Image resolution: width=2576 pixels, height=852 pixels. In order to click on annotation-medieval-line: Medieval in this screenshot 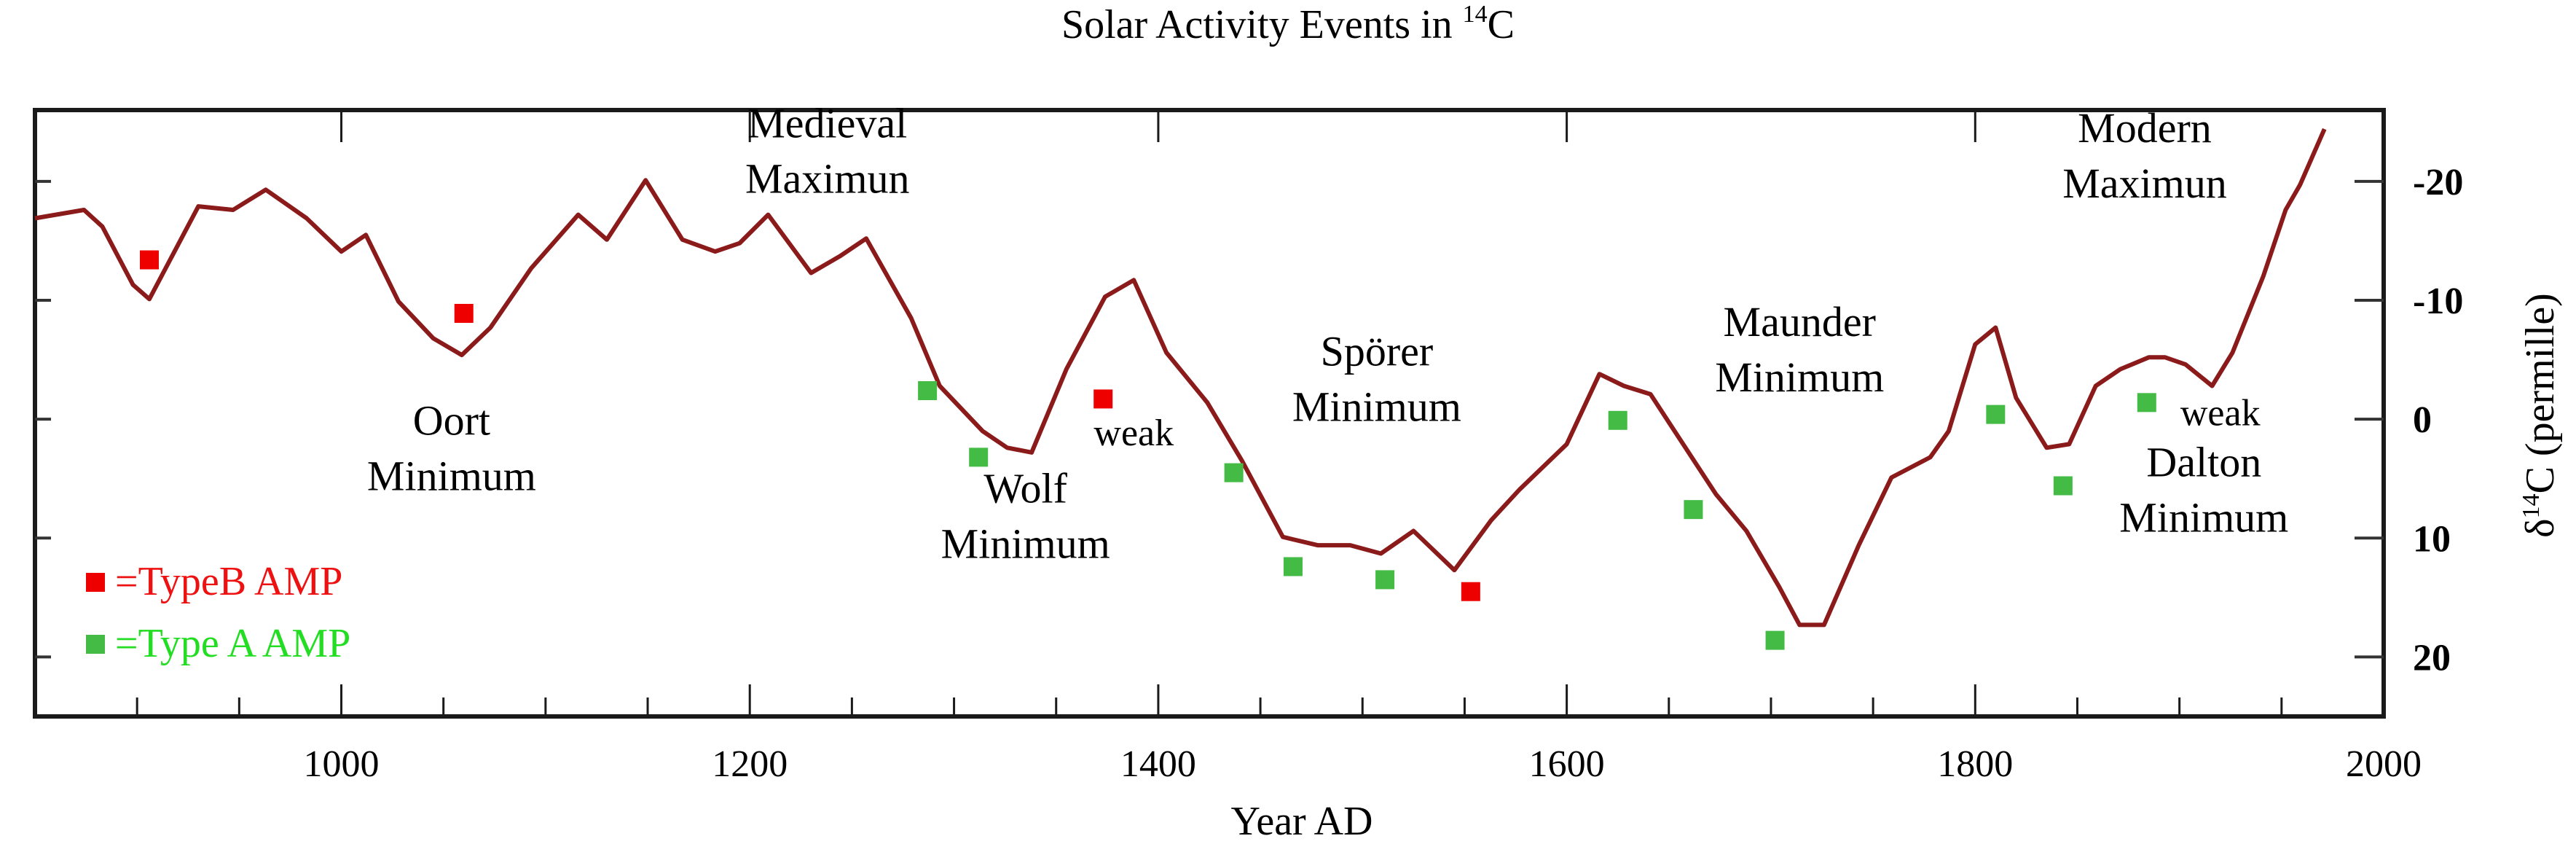, I will do `click(827, 124)`.